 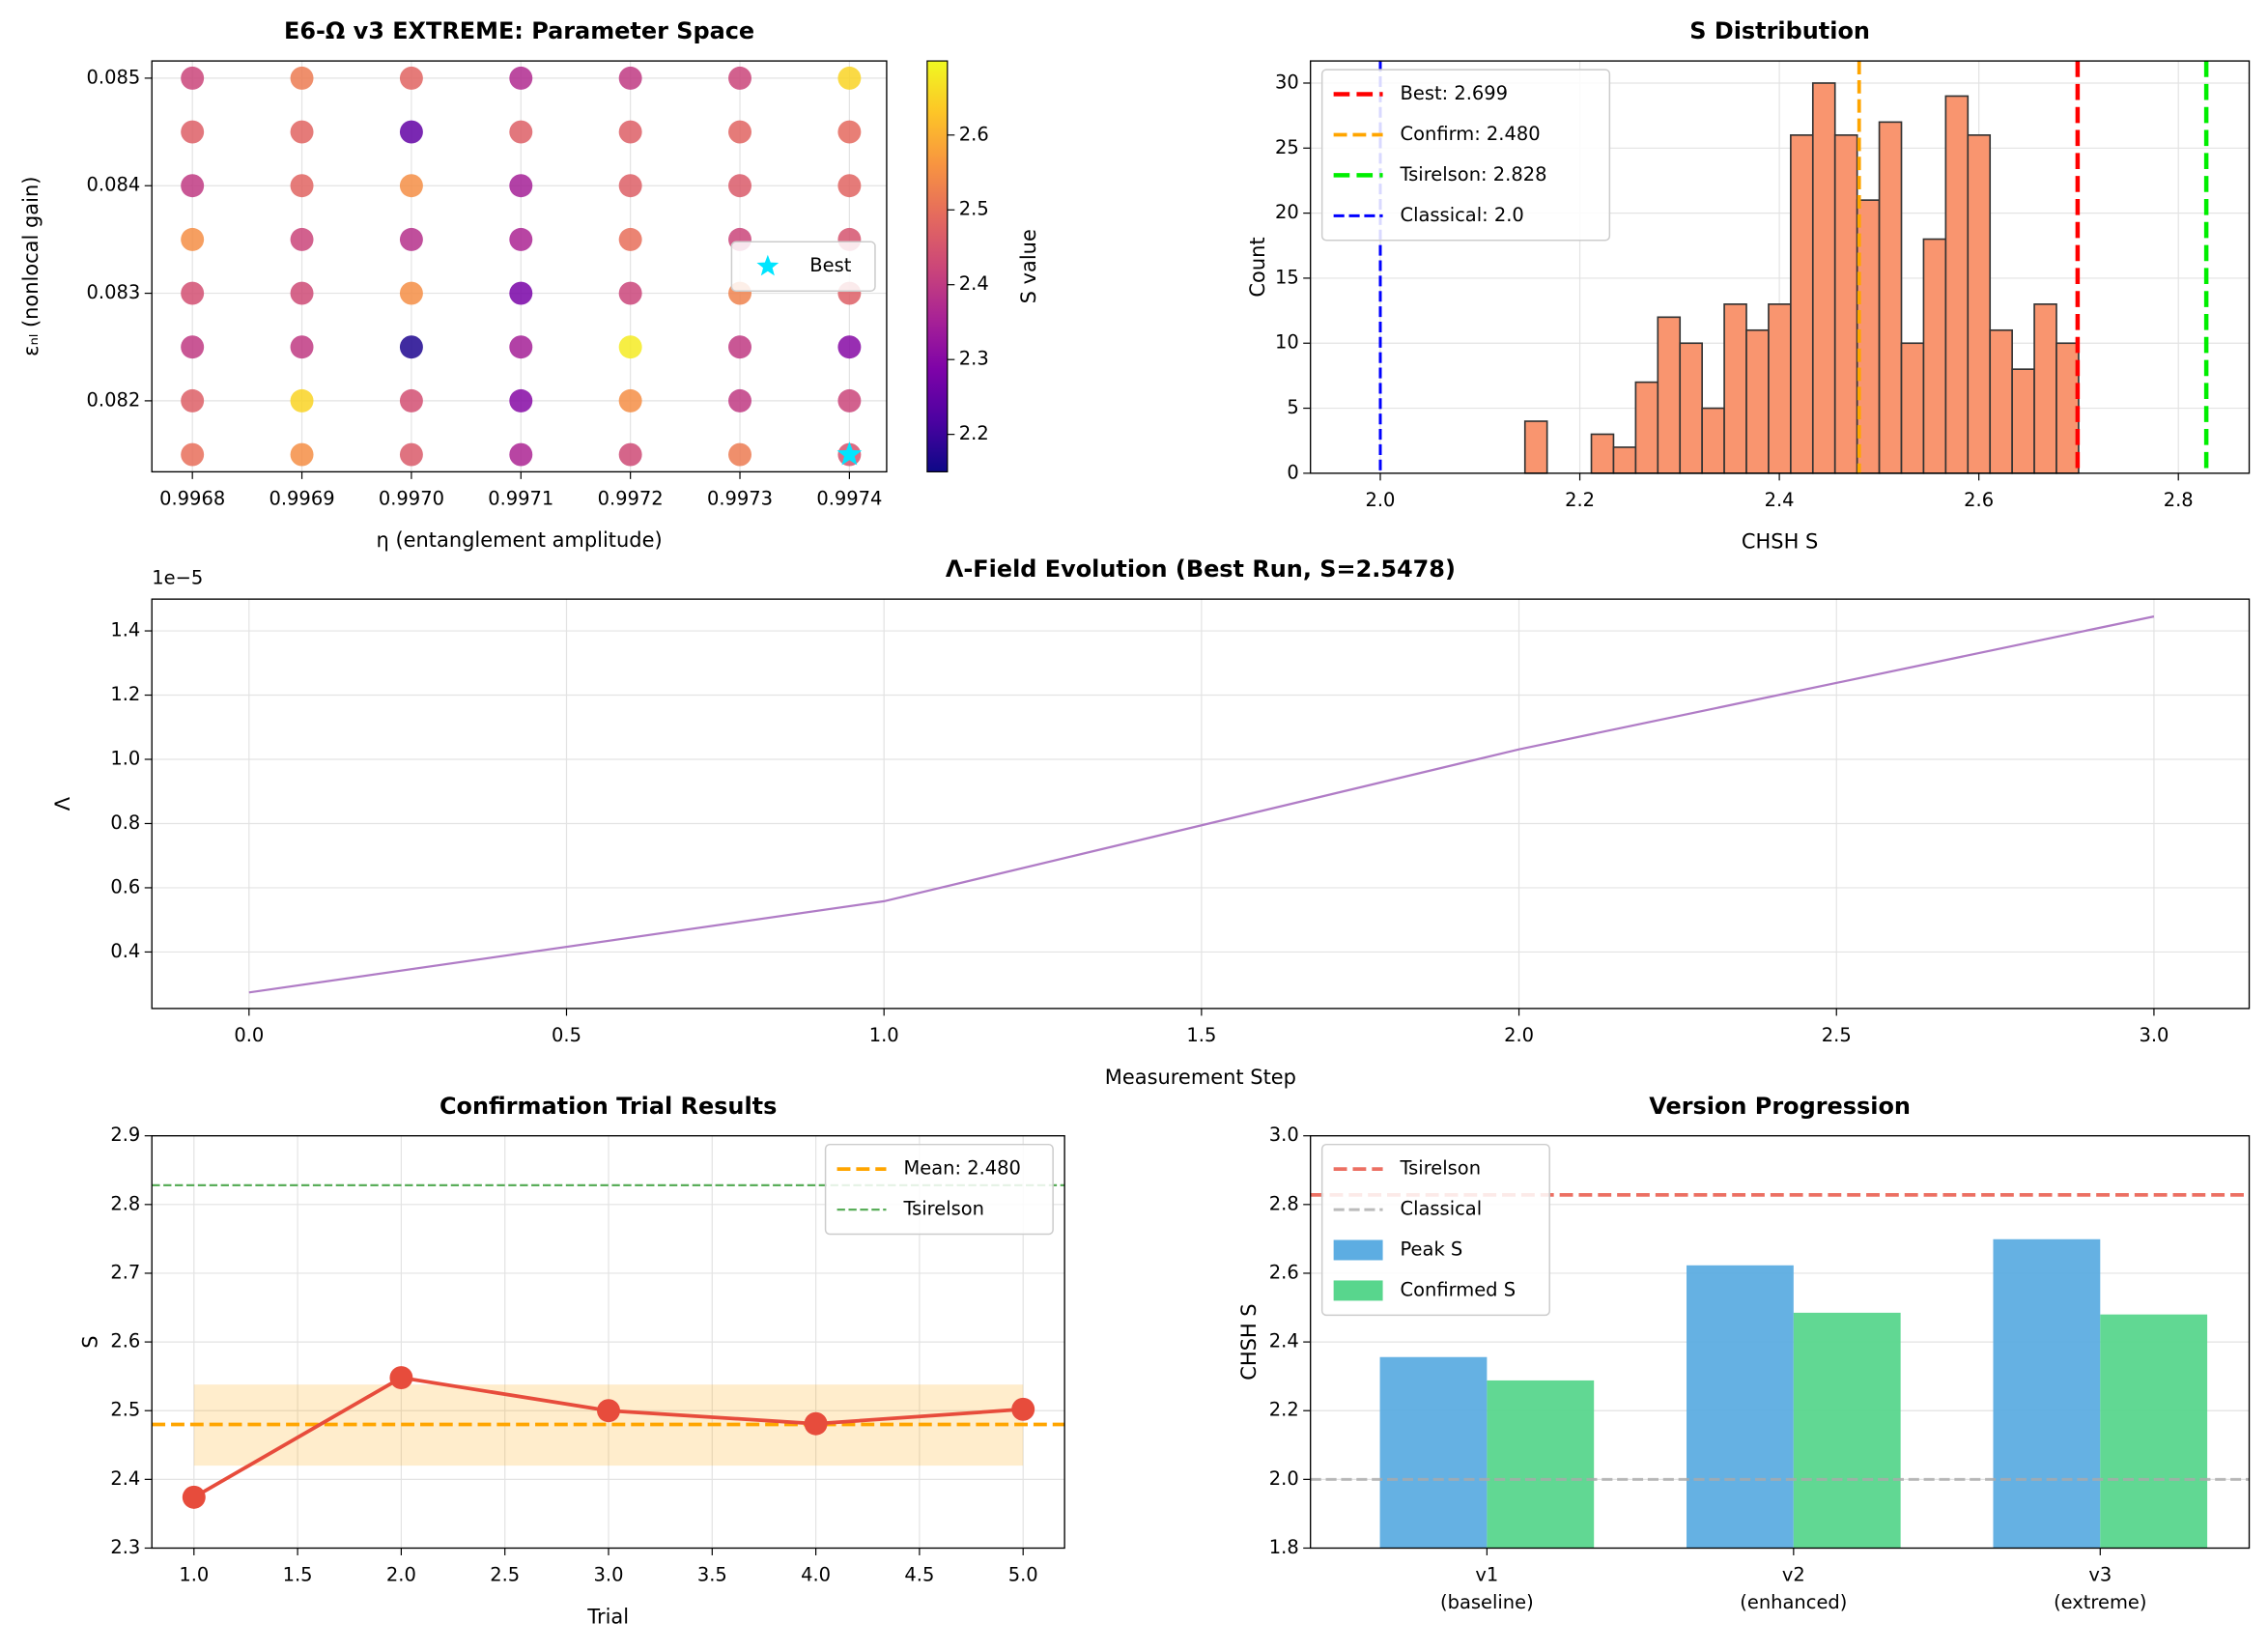 What do you see at coordinates (2100, 1574) in the screenshot?
I see `x-tick-label: v3` at bounding box center [2100, 1574].